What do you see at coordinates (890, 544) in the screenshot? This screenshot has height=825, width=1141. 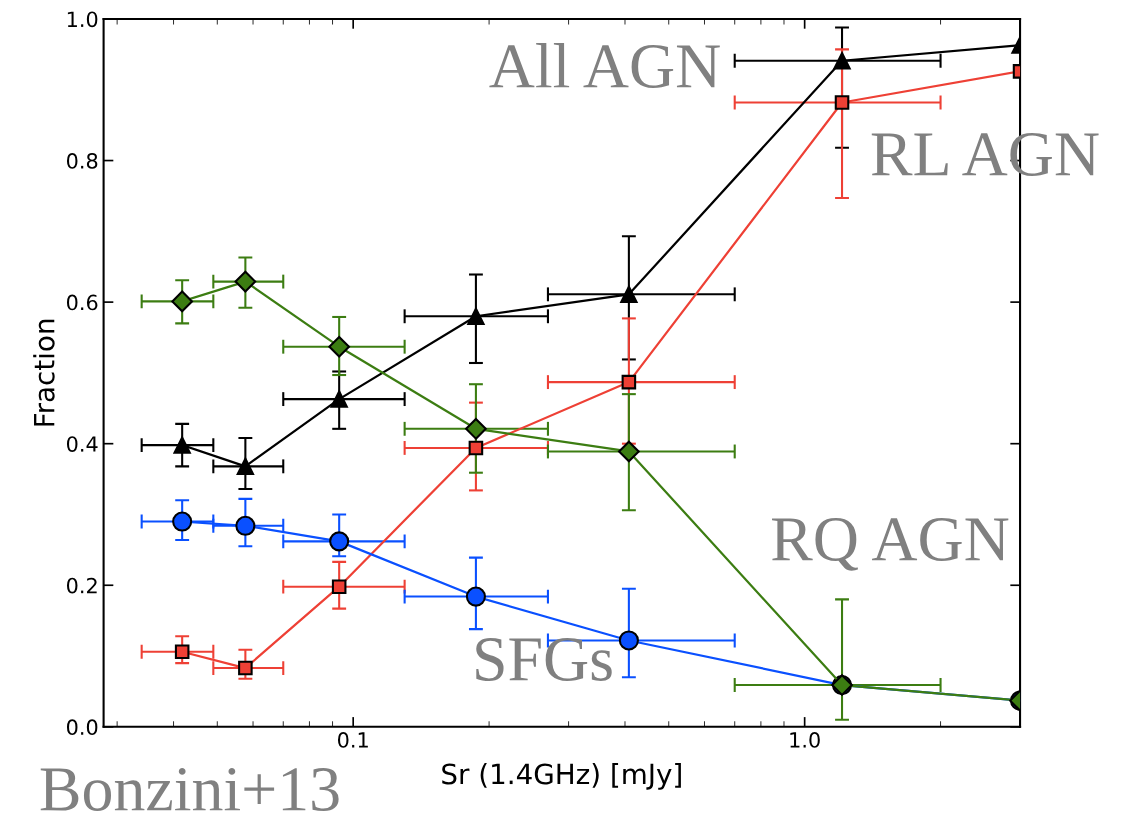 I see `legend-label: RQ AGN` at bounding box center [890, 544].